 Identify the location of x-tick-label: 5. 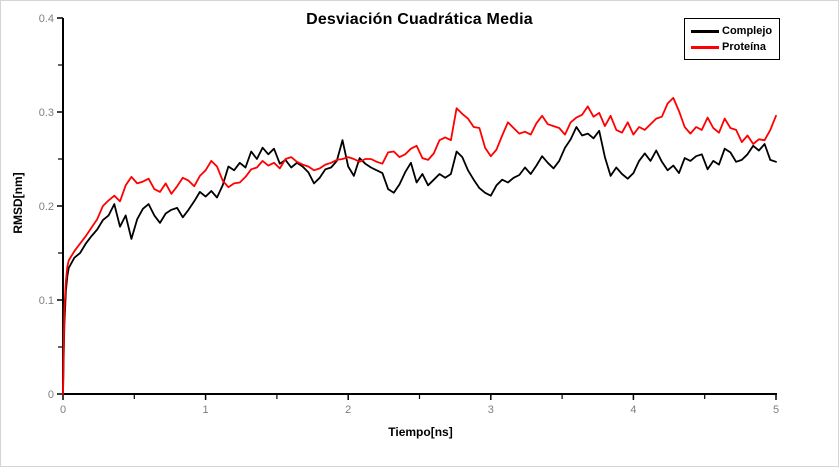
(776, 410).